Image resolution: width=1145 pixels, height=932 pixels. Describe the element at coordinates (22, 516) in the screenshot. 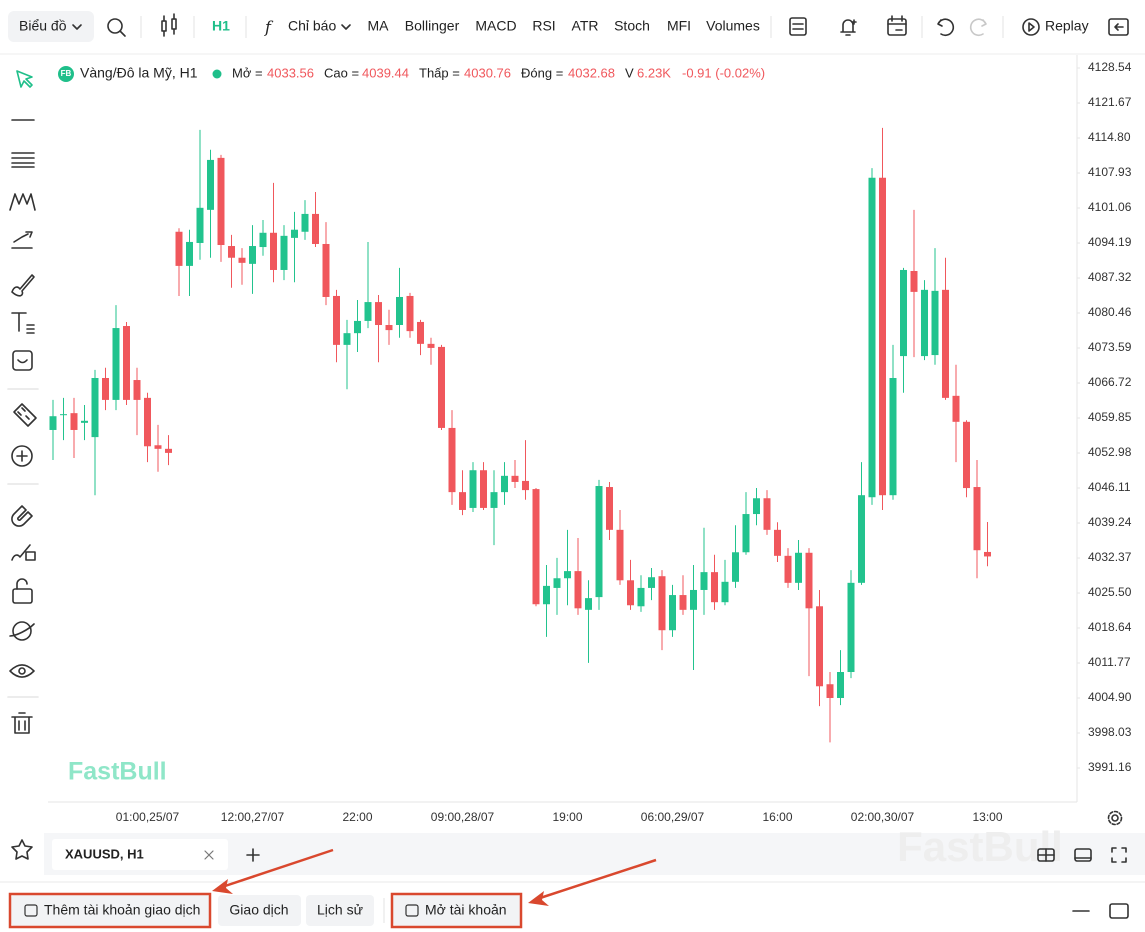

I see `magnet-tool` at that location.